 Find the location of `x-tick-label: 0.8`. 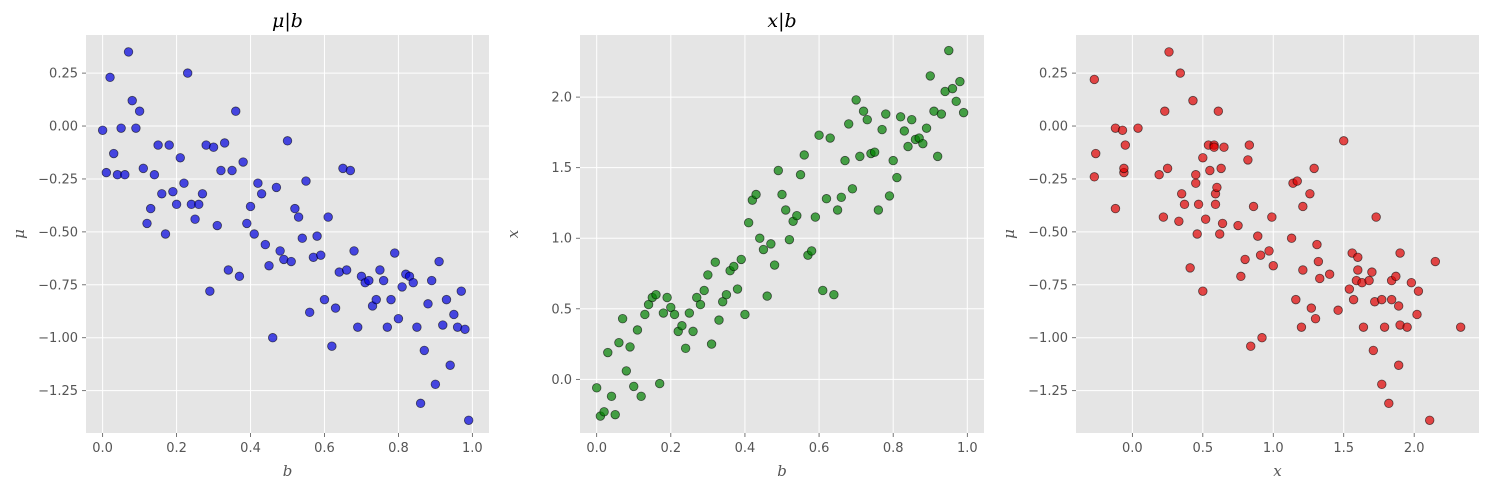

x-tick-label: 0.8 is located at coordinates (398, 448).